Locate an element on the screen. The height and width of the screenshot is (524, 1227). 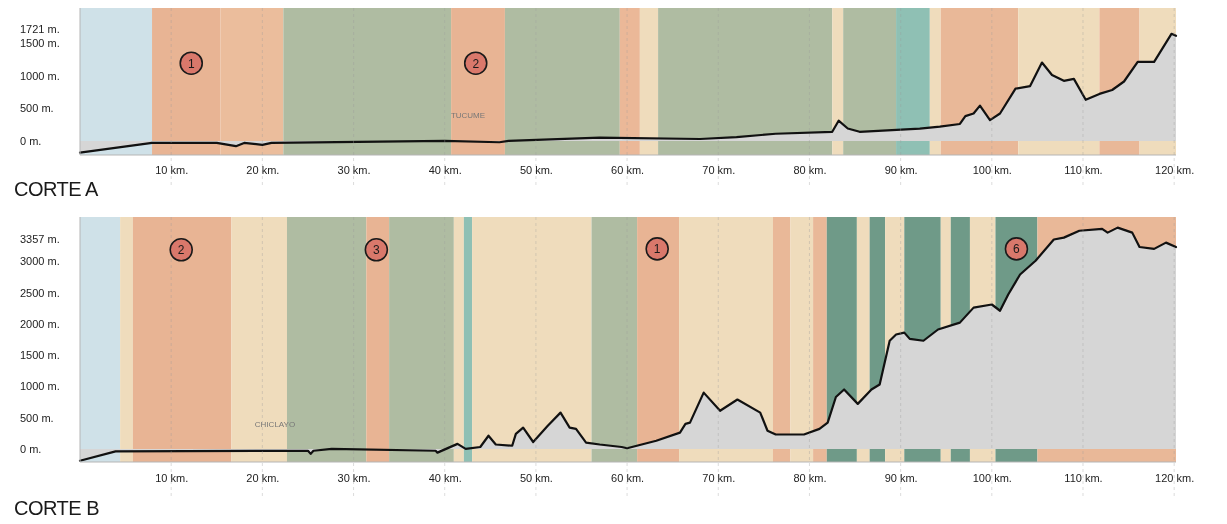
y-tick-label: 3357 m. is located at coordinates (40, 239).